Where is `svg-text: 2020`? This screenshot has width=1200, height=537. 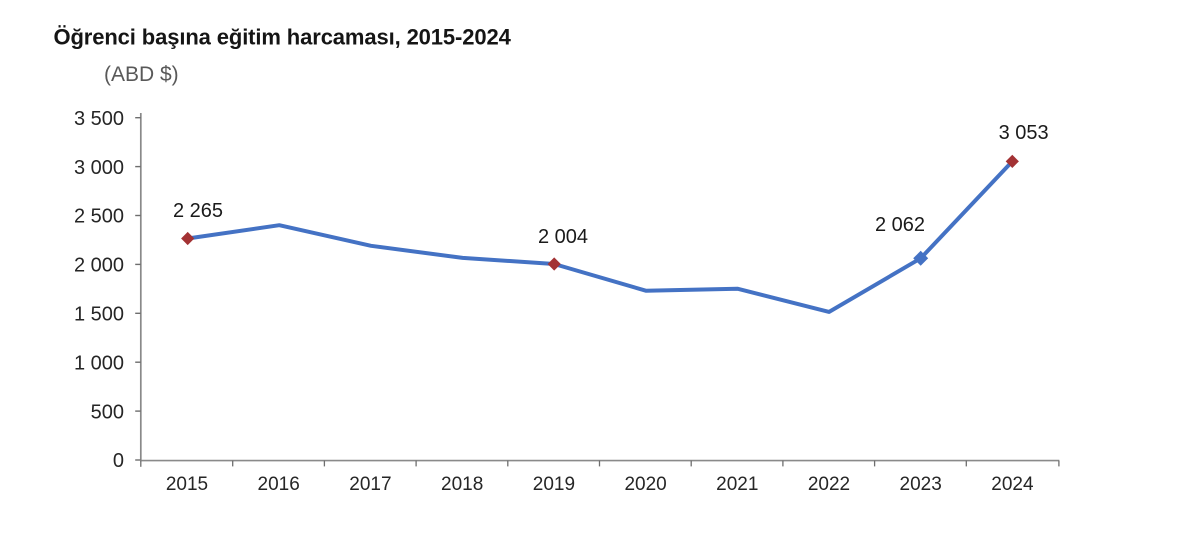
svg-text: 2020 is located at coordinates (645, 484).